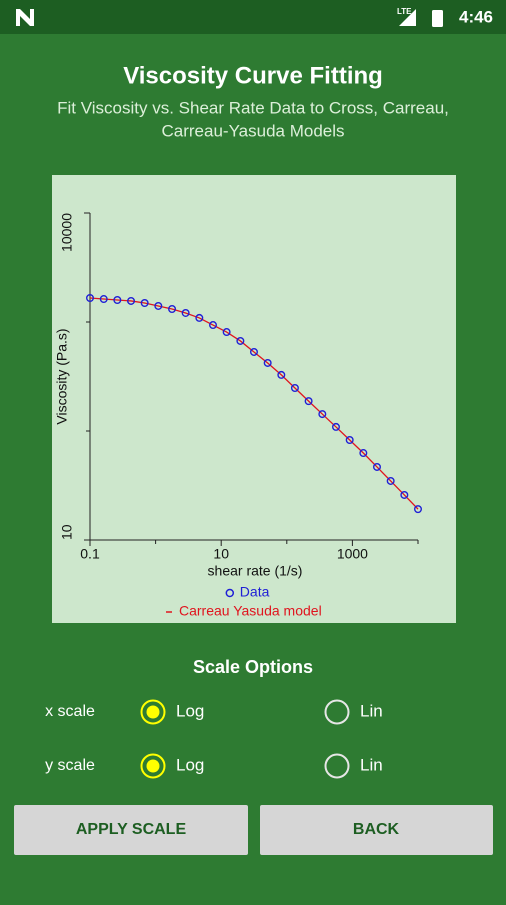 This screenshot has width=506, height=905. What do you see at coordinates (221, 554) in the screenshot?
I see `x-tick-label: 10` at bounding box center [221, 554].